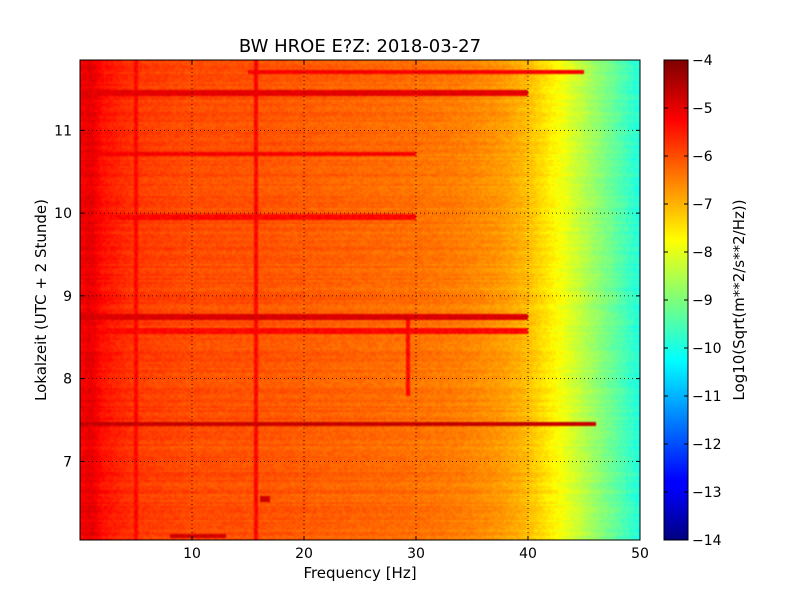 This screenshot has width=800, height=605. What do you see at coordinates (707, 493) in the screenshot?
I see `colorbar-tick-label: −13` at bounding box center [707, 493].